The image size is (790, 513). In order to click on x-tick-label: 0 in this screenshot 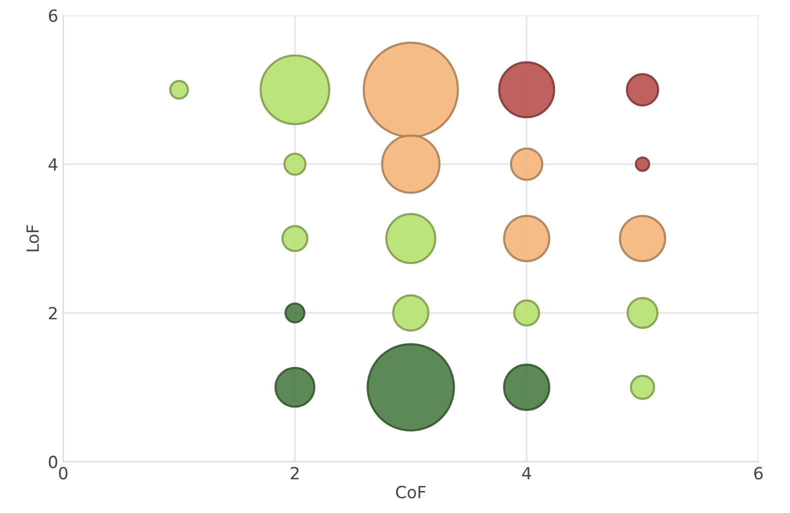, I will do `click(63, 473)`.